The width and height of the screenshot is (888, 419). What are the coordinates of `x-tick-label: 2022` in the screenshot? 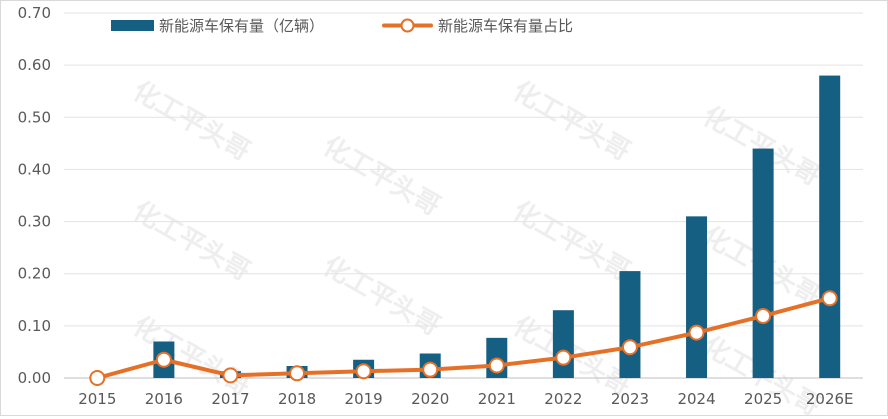 It's located at (563, 399).